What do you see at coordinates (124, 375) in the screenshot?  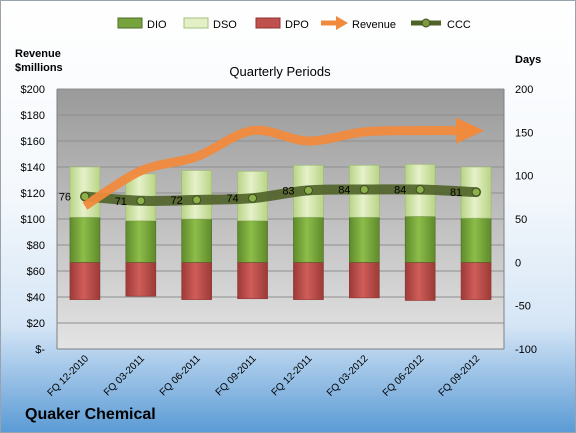 I see `x-tick-label: FQ 03-2011` at bounding box center [124, 375].